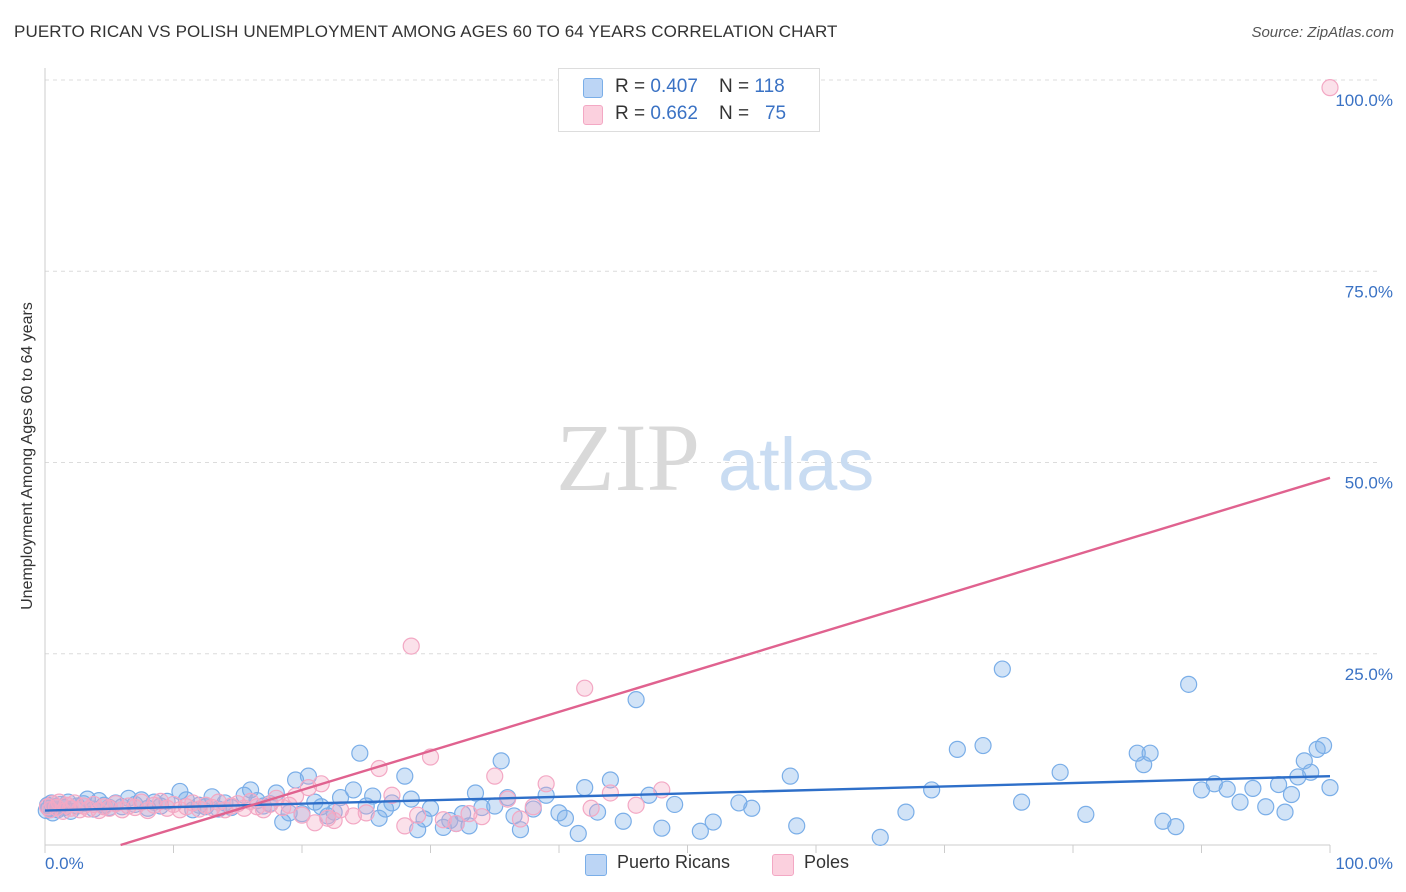 The width and height of the screenshot is (1406, 892). I want to click on n-value: 75, so click(775, 113).